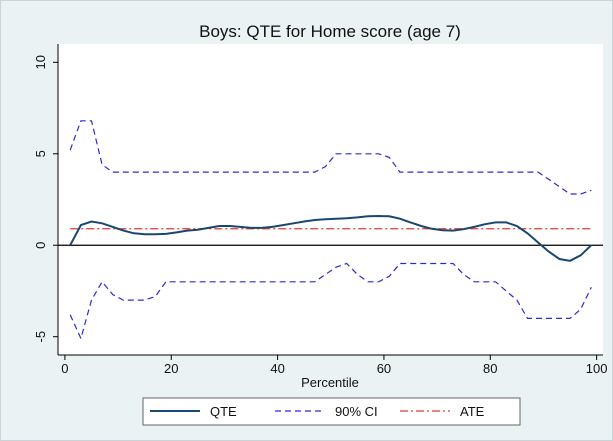  What do you see at coordinates (40, 337) in the screenshot?
I see `y-tick-label: -5` at bounding box center [40, 337].